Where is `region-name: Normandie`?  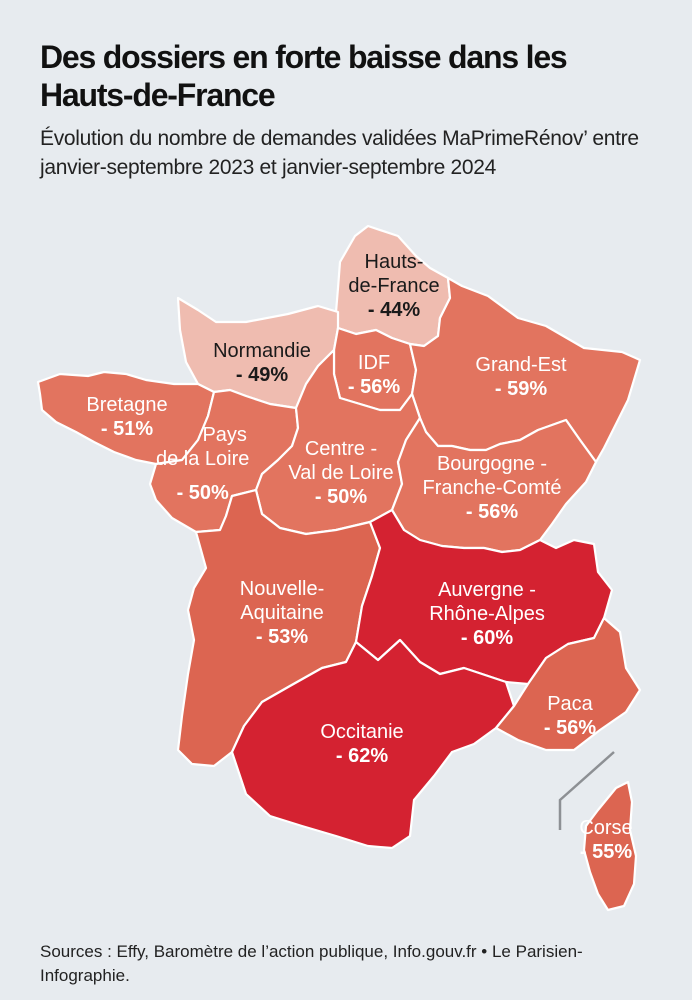 region-name: Normandie is located at coordinates (262, 351).